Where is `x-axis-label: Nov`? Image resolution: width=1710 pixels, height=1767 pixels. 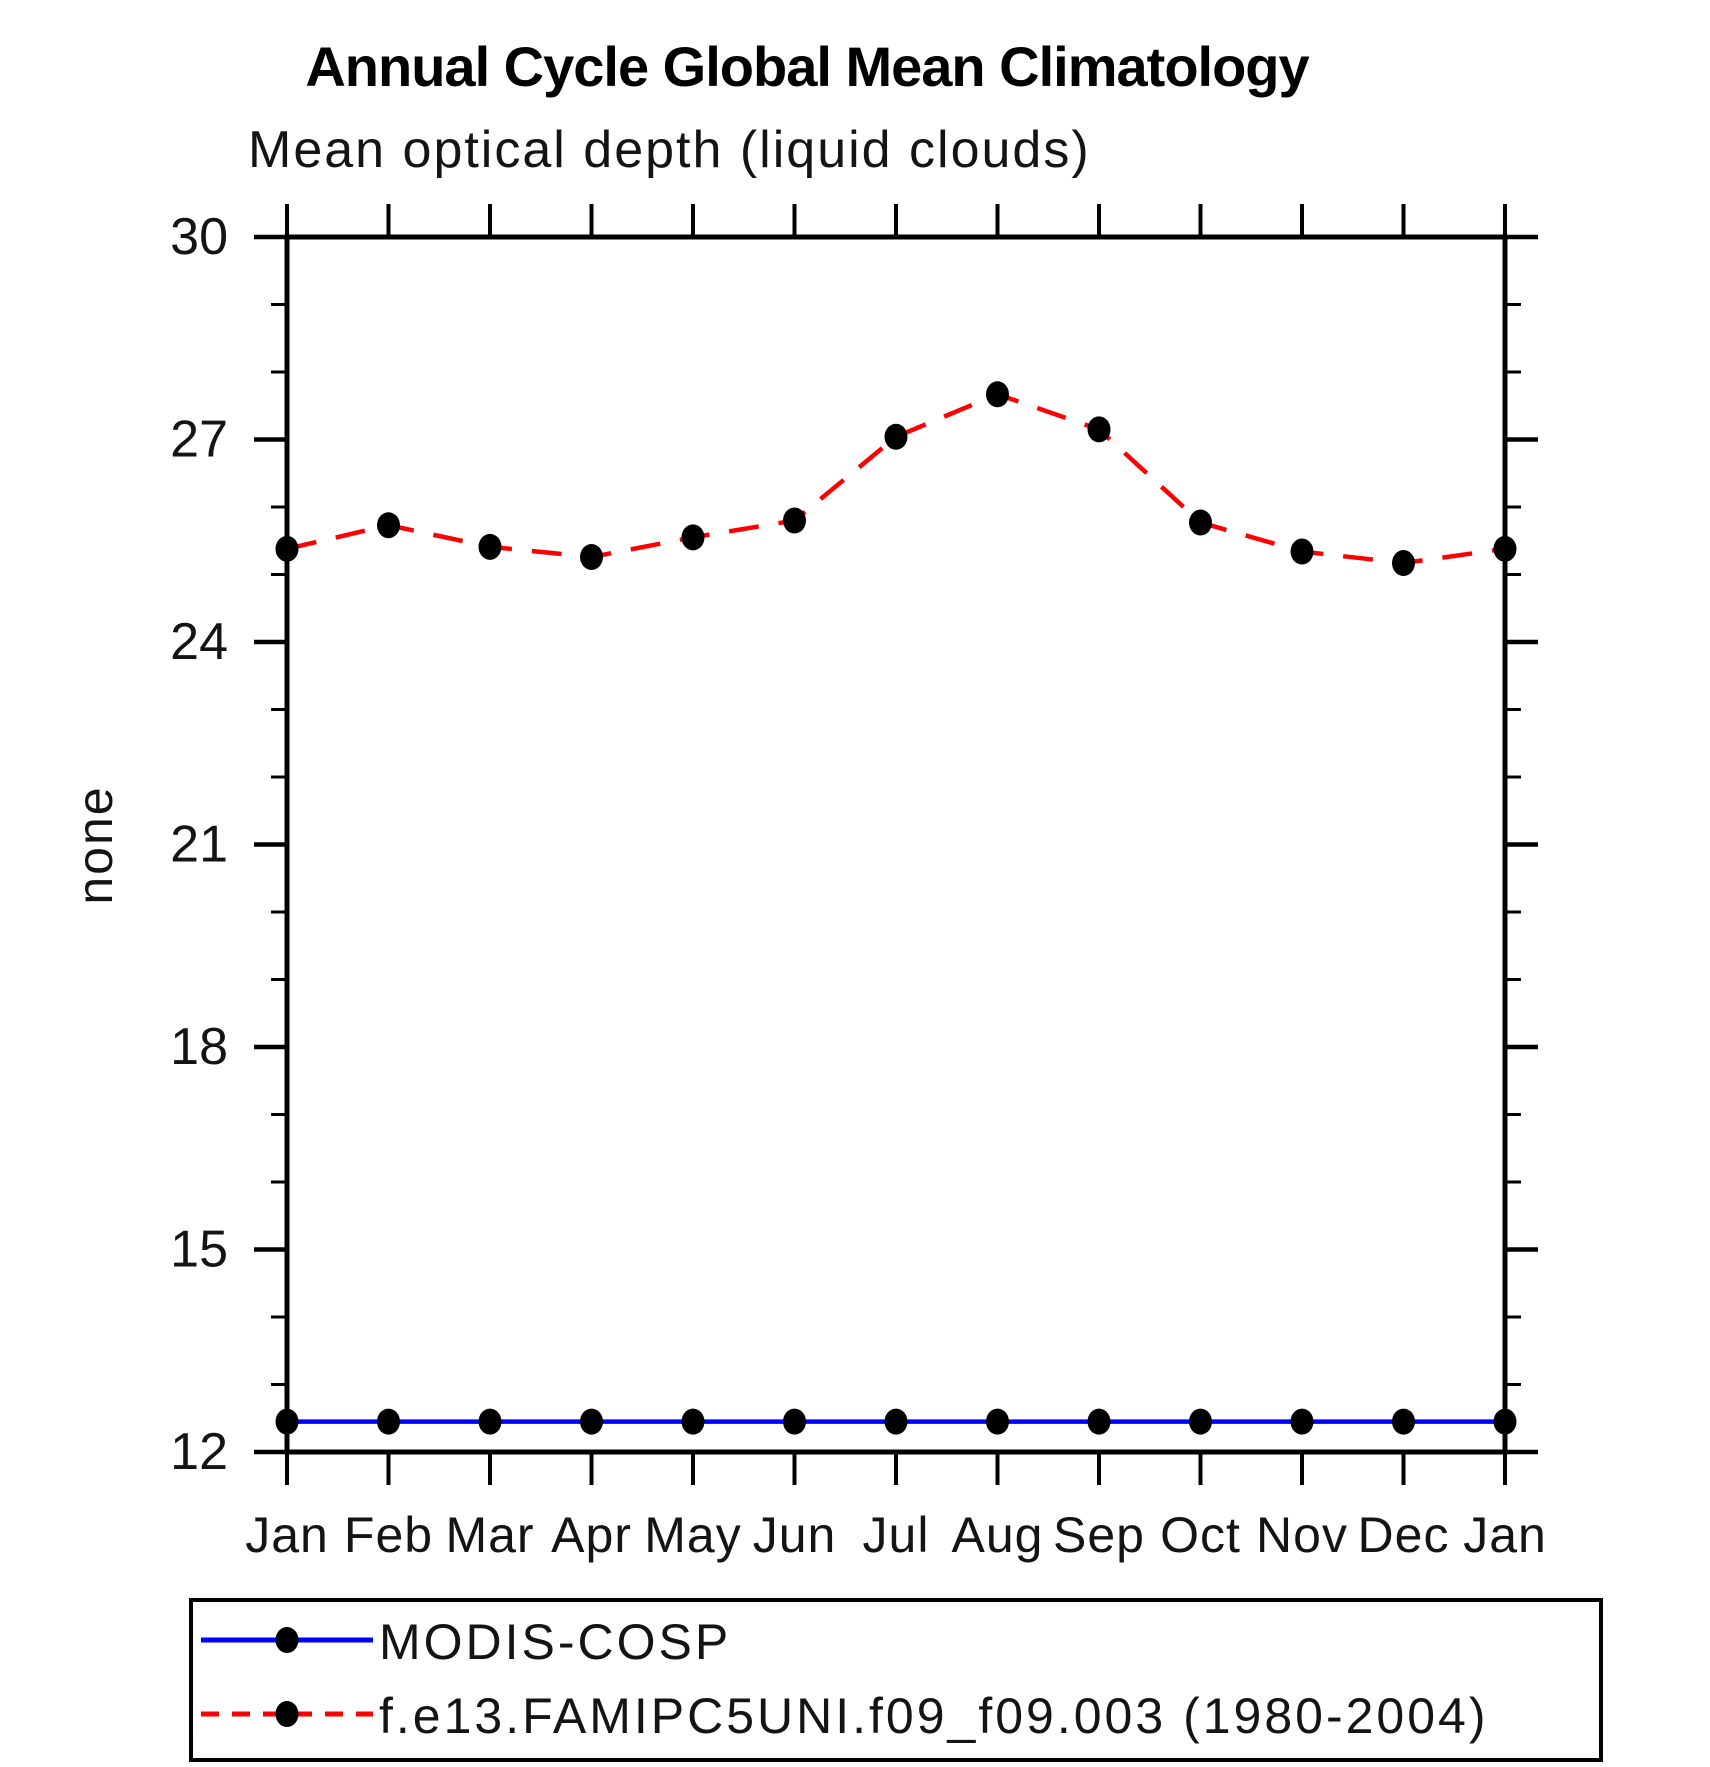
x-axis-label: Nov is located at coordinates (1302, 1535).